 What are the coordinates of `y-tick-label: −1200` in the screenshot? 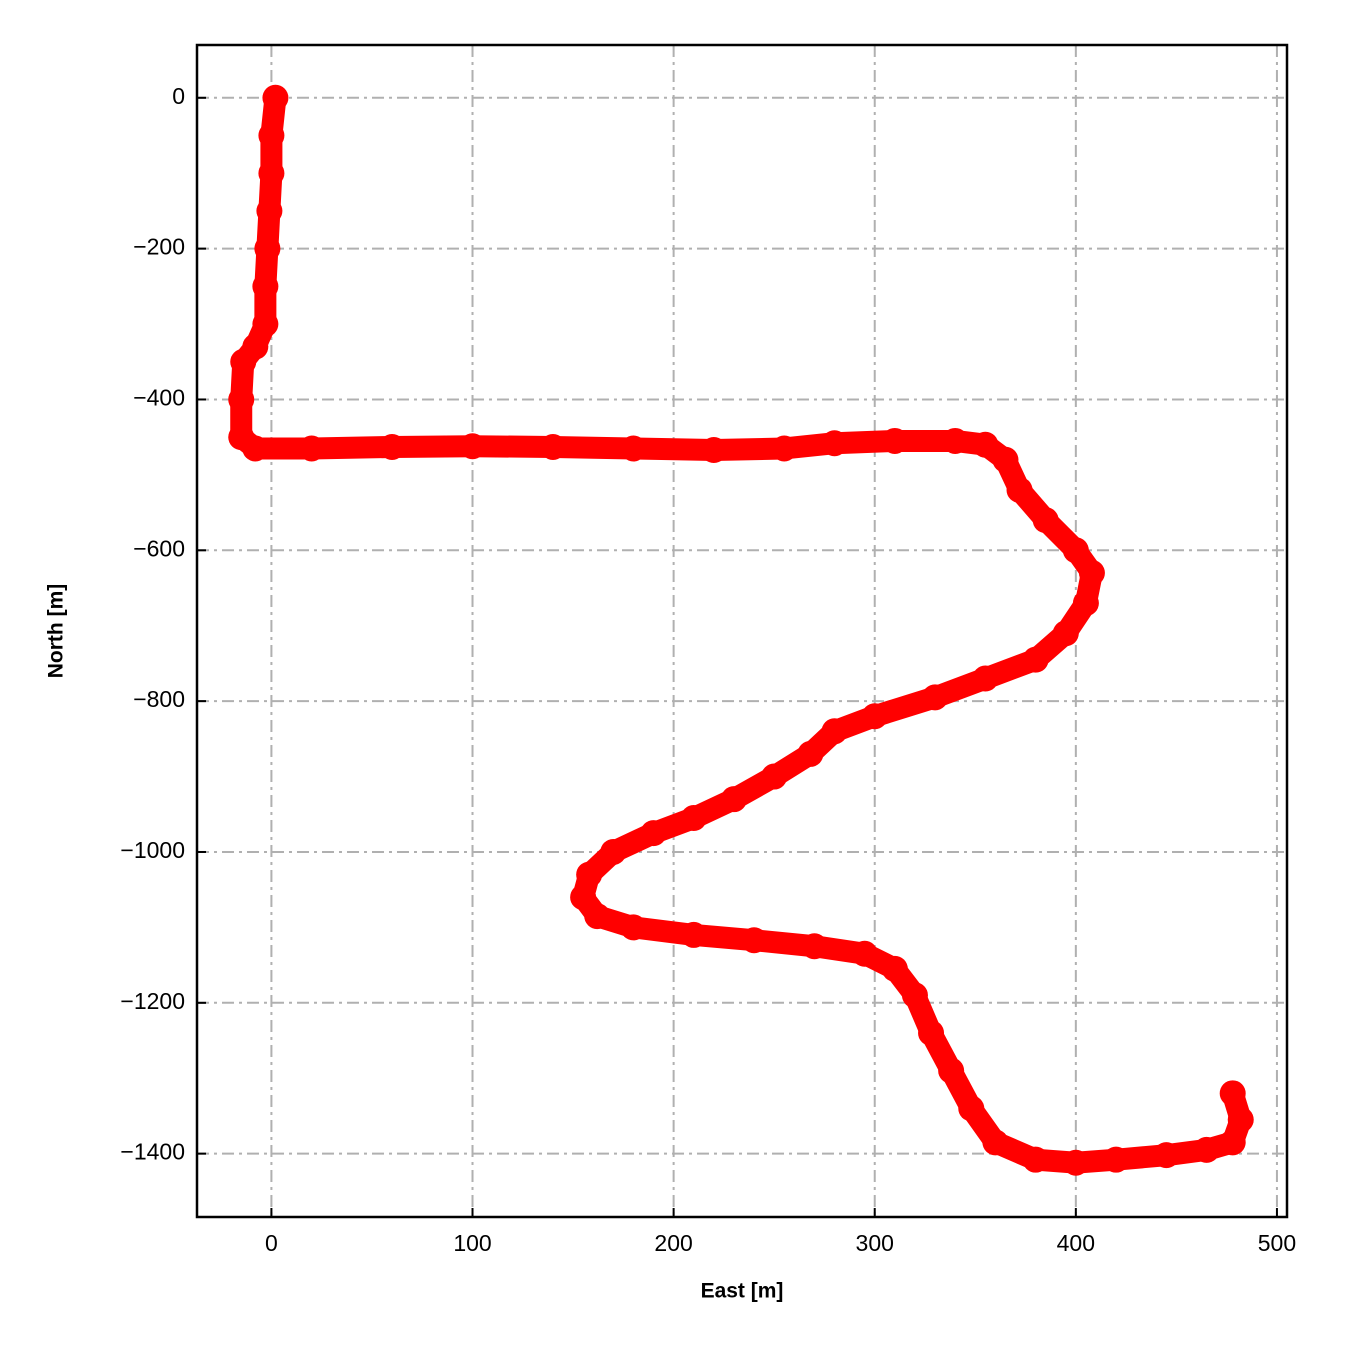 It's located at (152, 1001).